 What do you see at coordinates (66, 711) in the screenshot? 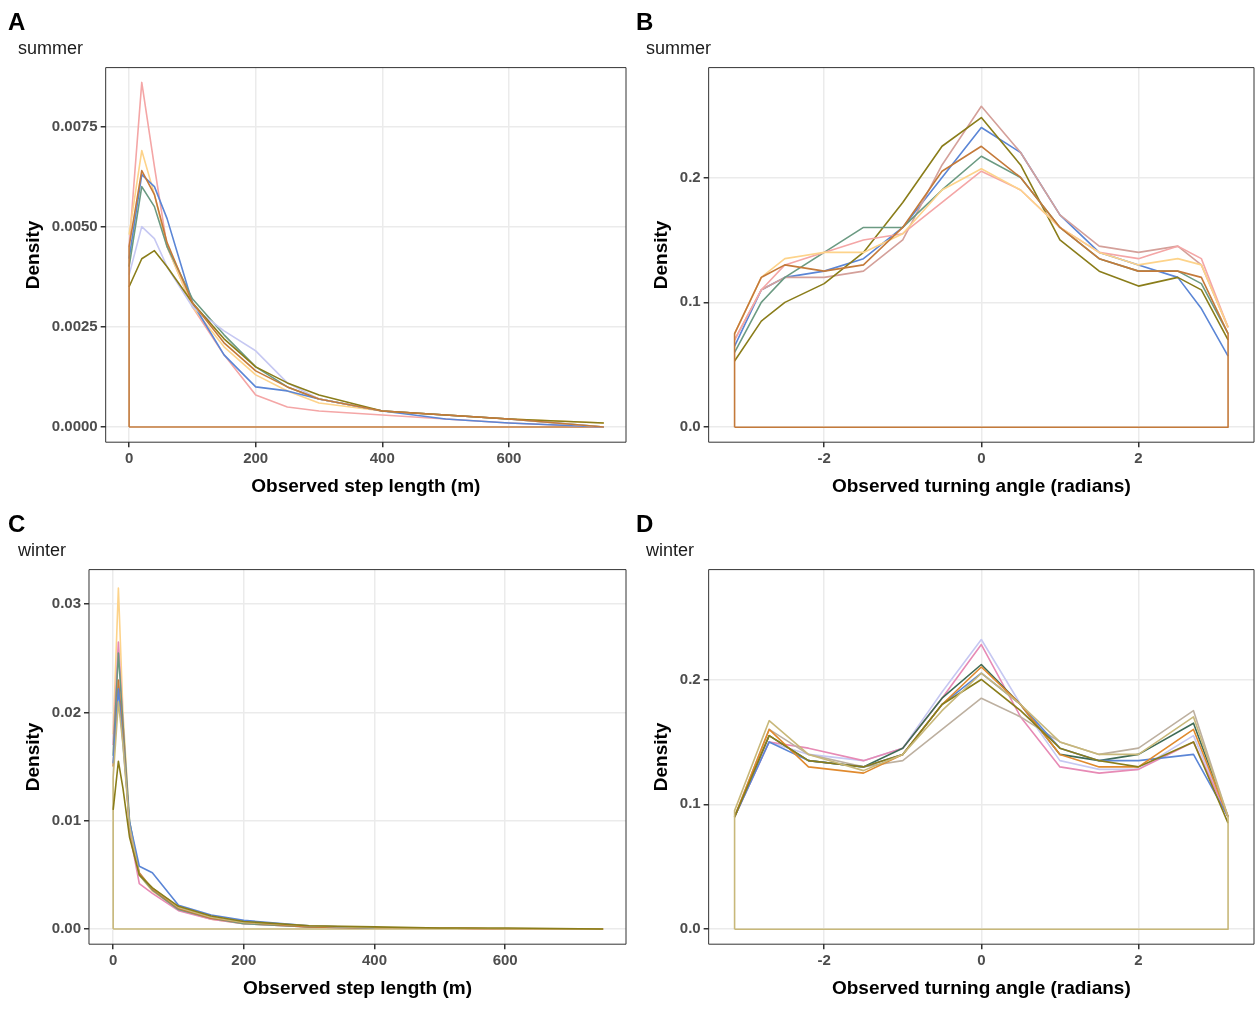
I see `y-tick-label: 0.02` at bounding box center [66, 711].